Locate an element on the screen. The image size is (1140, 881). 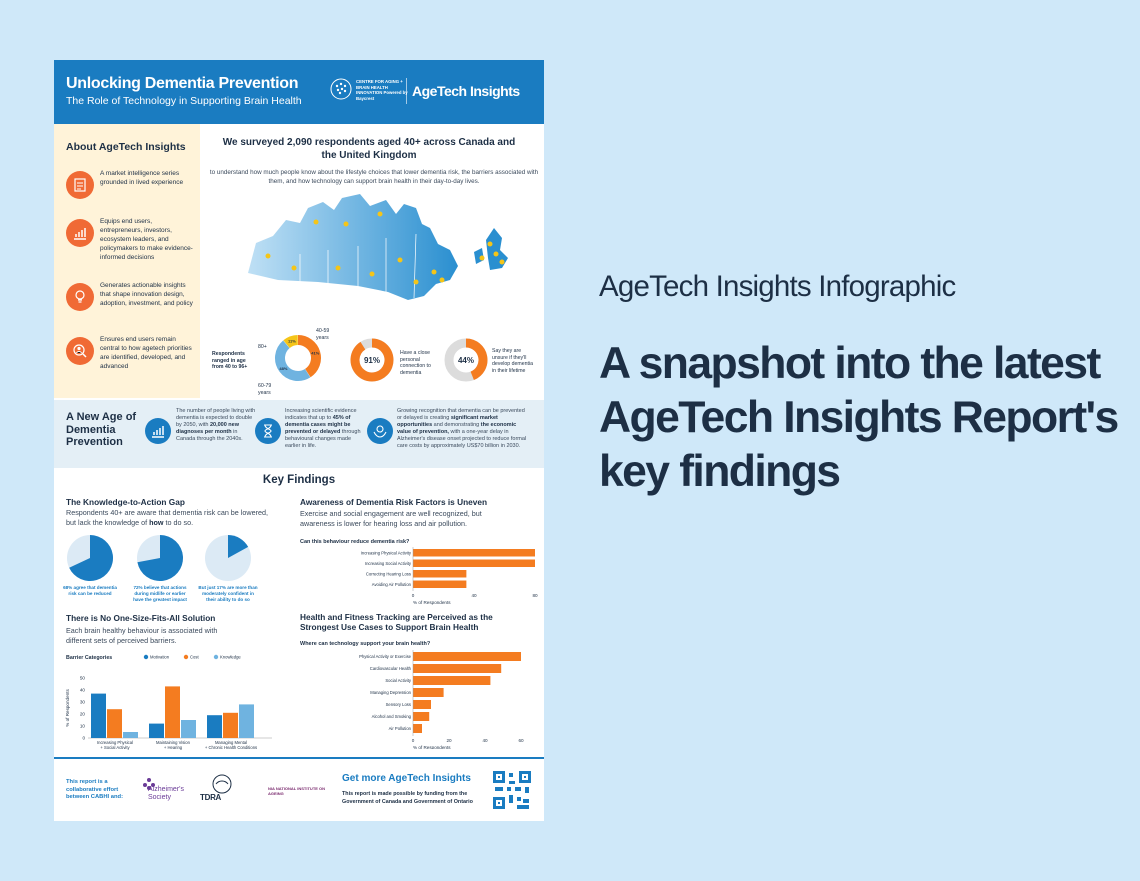
x-category-label: + Chronic Health Conditions is located at coordinates (231, 747).